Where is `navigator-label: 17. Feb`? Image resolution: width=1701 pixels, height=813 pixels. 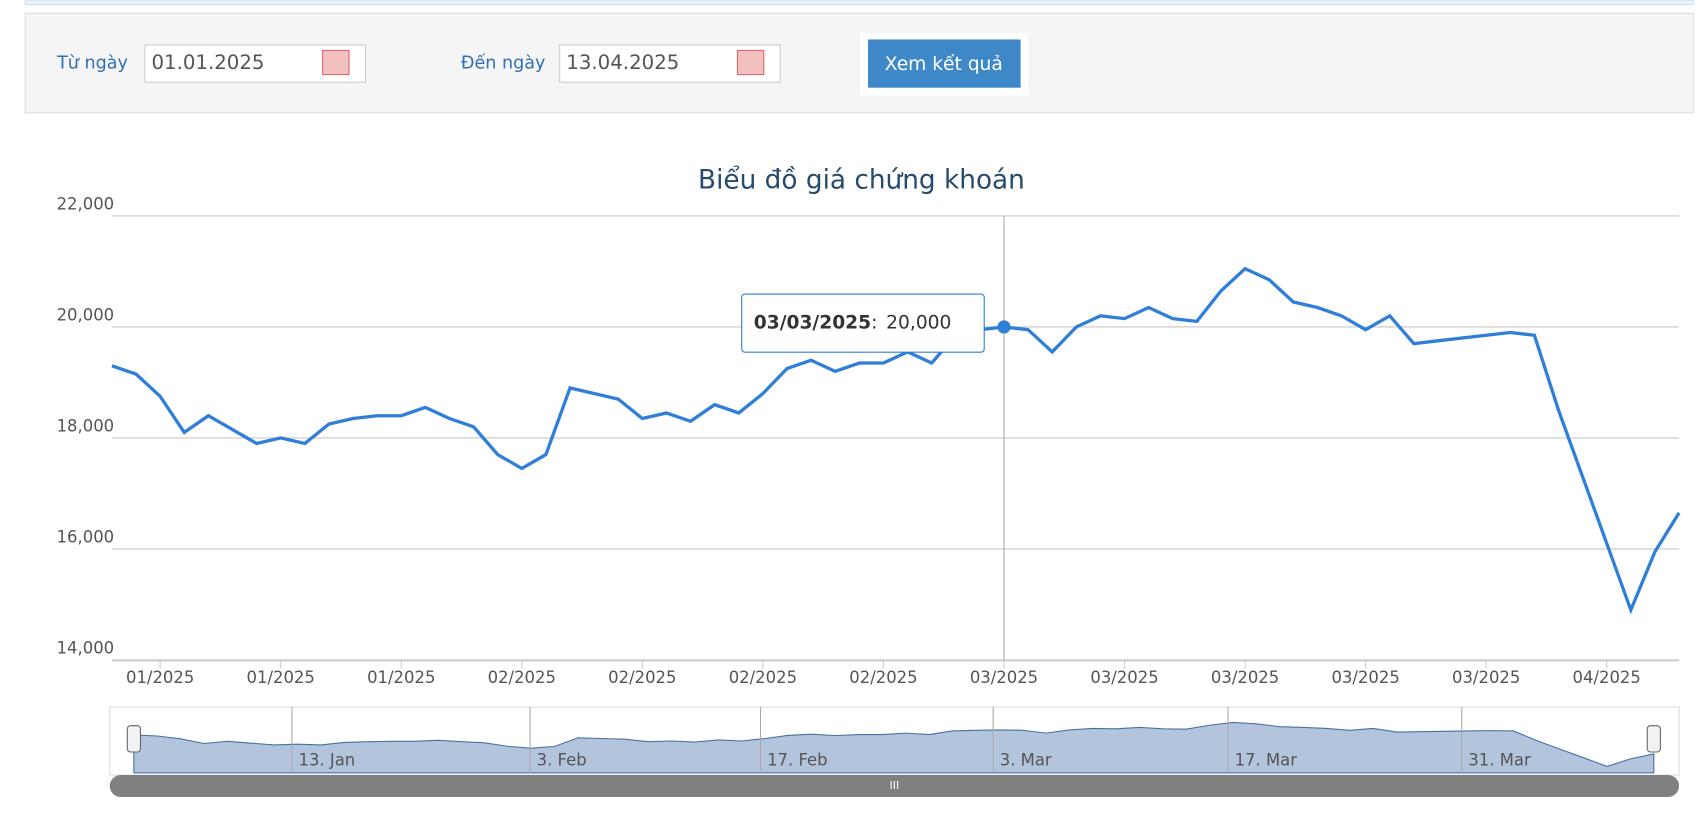 navigator-label: 17. Feb is located at coordinates (797, 759).